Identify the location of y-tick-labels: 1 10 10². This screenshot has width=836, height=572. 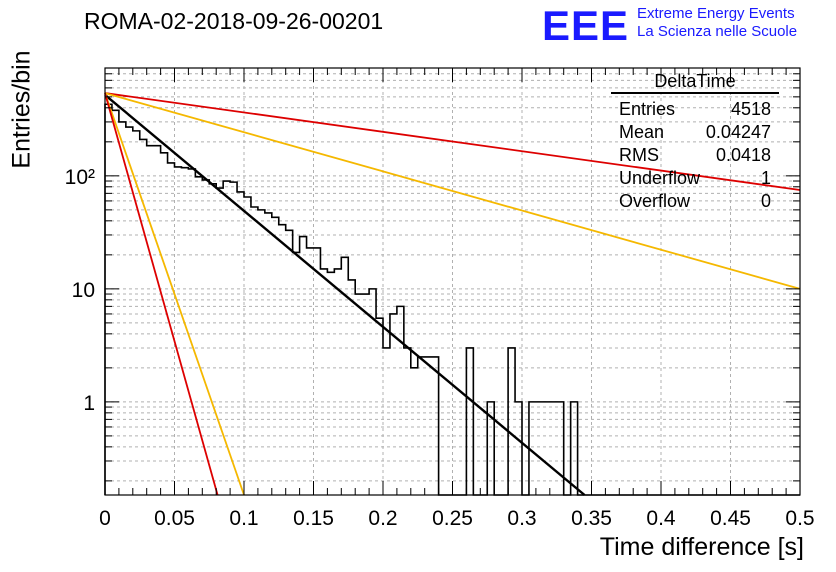
(80, 290).